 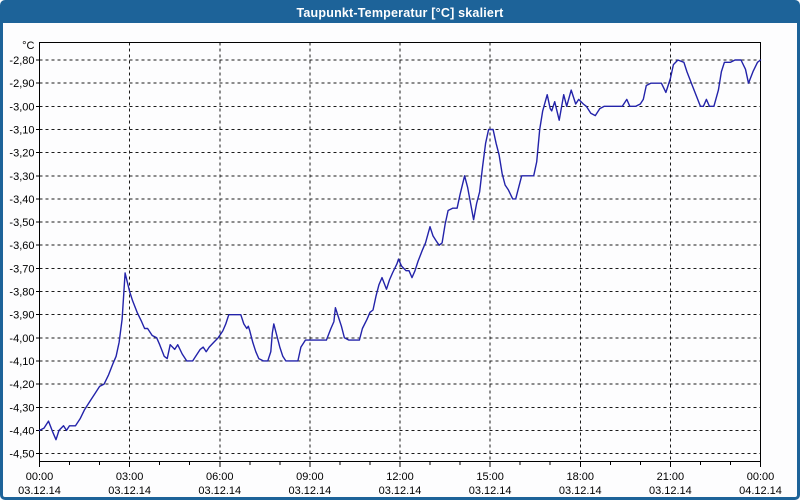 What do you see at coordinates (21, 431) in the screenshot?
I see `svg-text: -4,40` at bounding box center [21, 431].